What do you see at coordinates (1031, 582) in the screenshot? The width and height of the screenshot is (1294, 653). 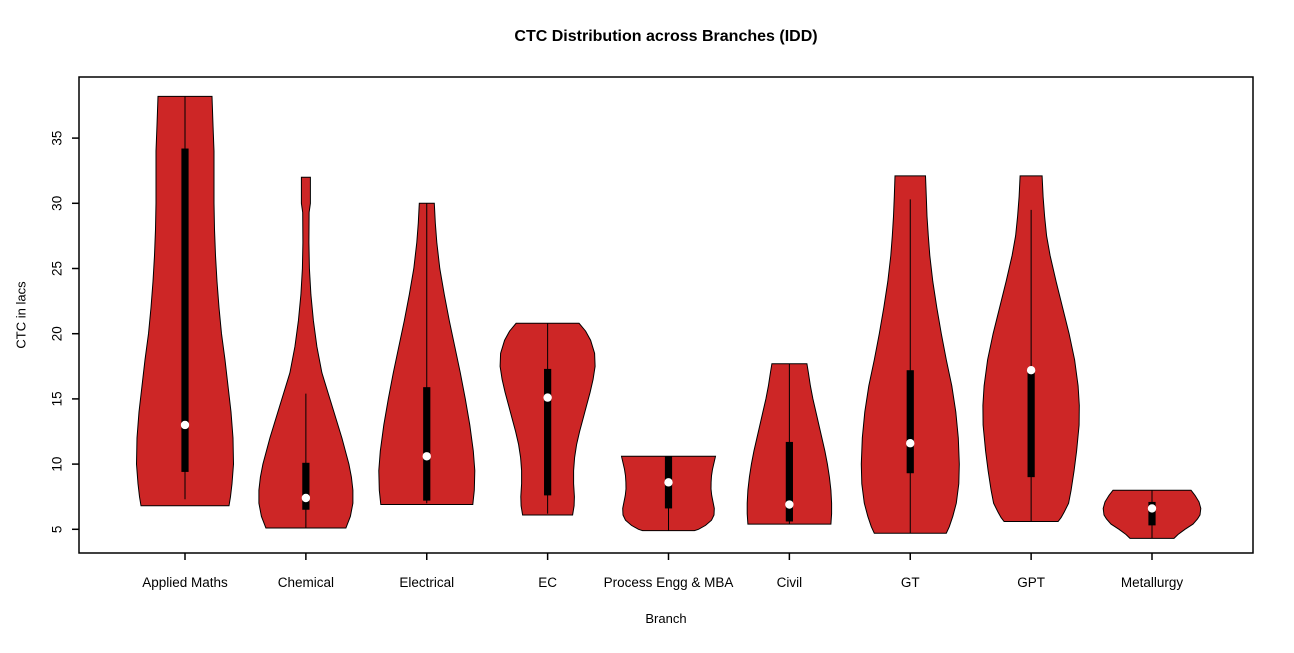 I see `x-tick-label-gpt: GPT` at bounding box center [1031, 582].